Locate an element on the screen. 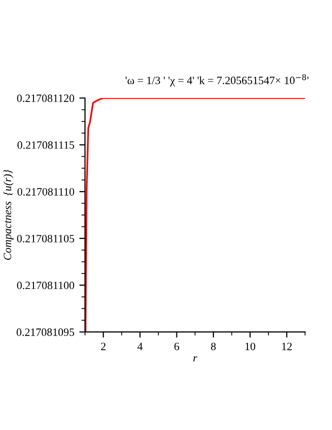  x-tick-label: 2 is located at coordinates (103, 346).